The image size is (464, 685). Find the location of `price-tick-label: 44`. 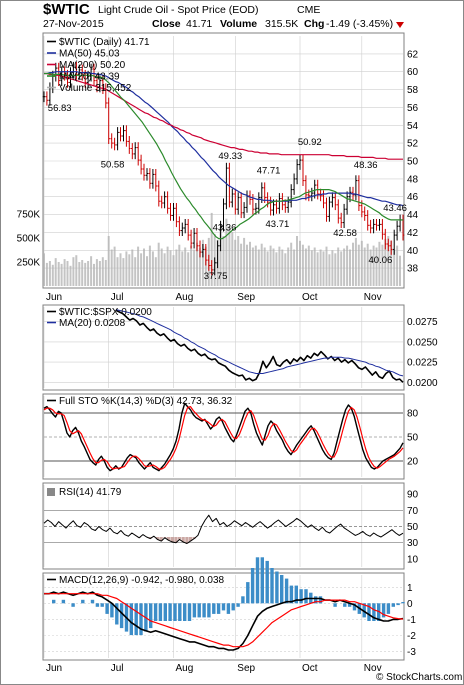

price-tick-label: 44 is located at coordinates (413, 215).